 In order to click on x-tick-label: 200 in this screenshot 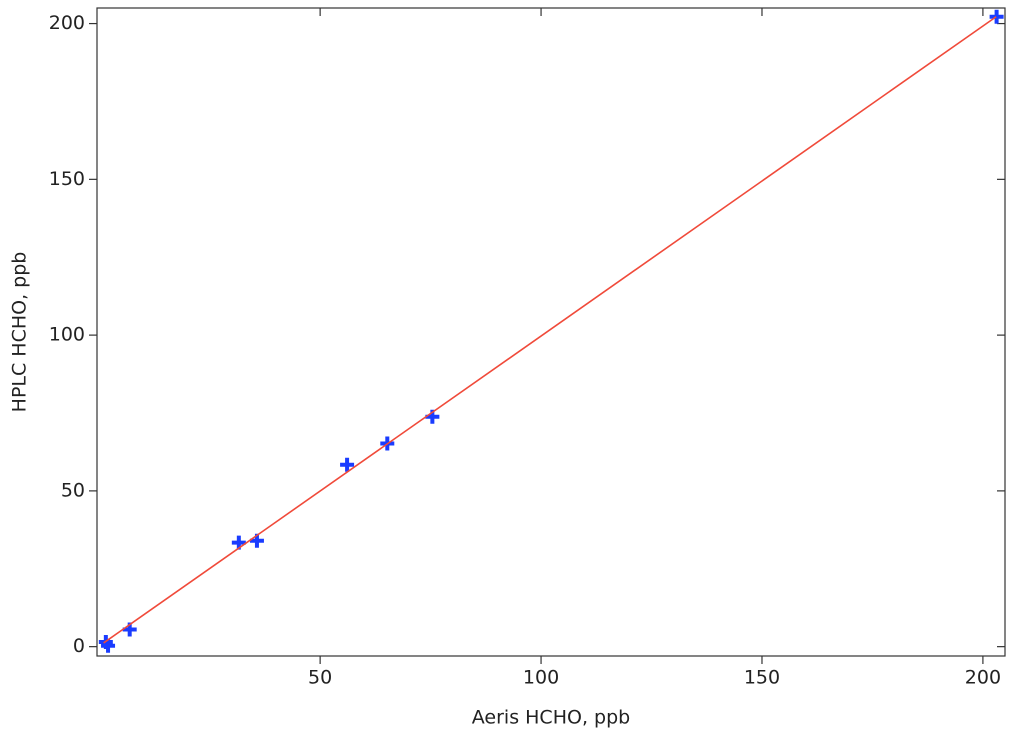, I will do `click(983, 678)`.